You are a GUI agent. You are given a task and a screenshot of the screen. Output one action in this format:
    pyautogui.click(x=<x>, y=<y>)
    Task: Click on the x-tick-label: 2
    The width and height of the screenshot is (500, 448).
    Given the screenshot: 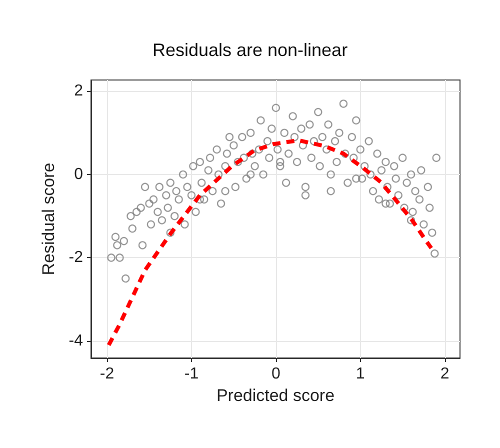 What is the action you would take?
    pyautogui.click(x=445, y=374)
    